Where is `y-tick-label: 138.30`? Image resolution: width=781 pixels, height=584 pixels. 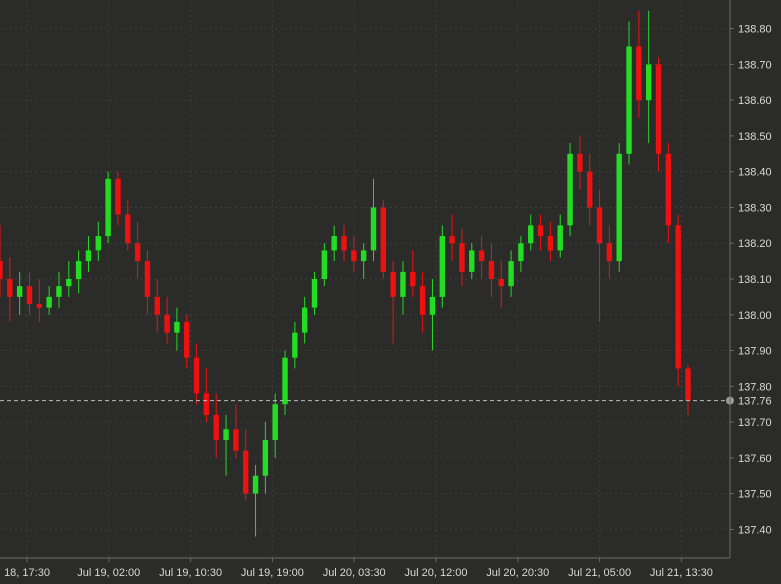 y-tick-label: 138.30 is located at coordinates (755, 208).